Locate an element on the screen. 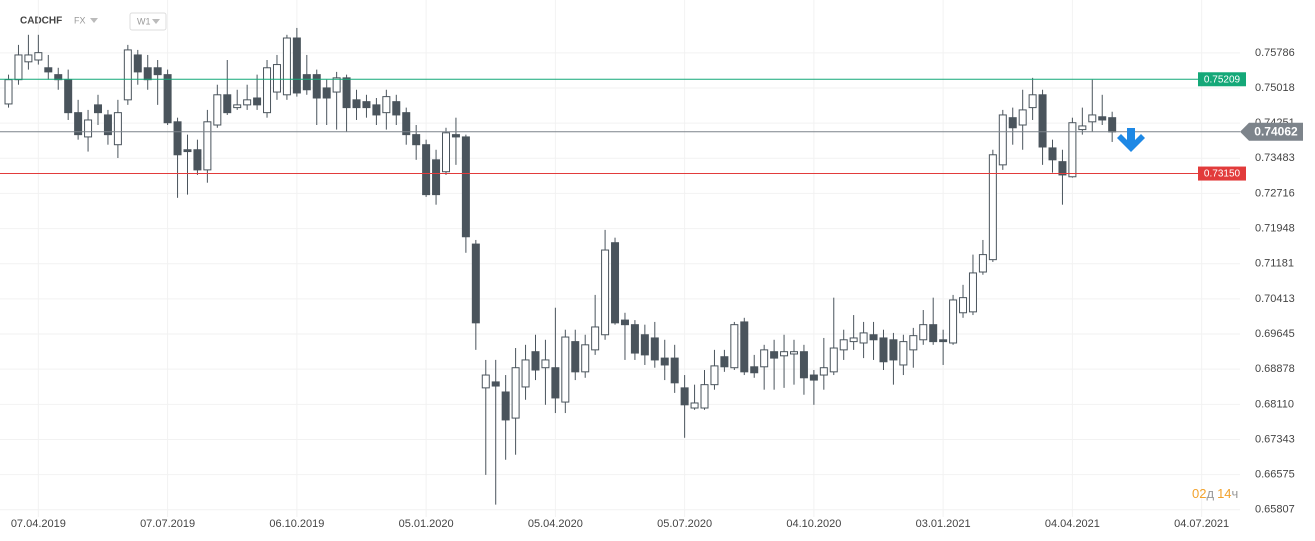 This screenshot has height=541, width=1315. y-tick-label: 0.71948 is located at coordinates (1275, 229).